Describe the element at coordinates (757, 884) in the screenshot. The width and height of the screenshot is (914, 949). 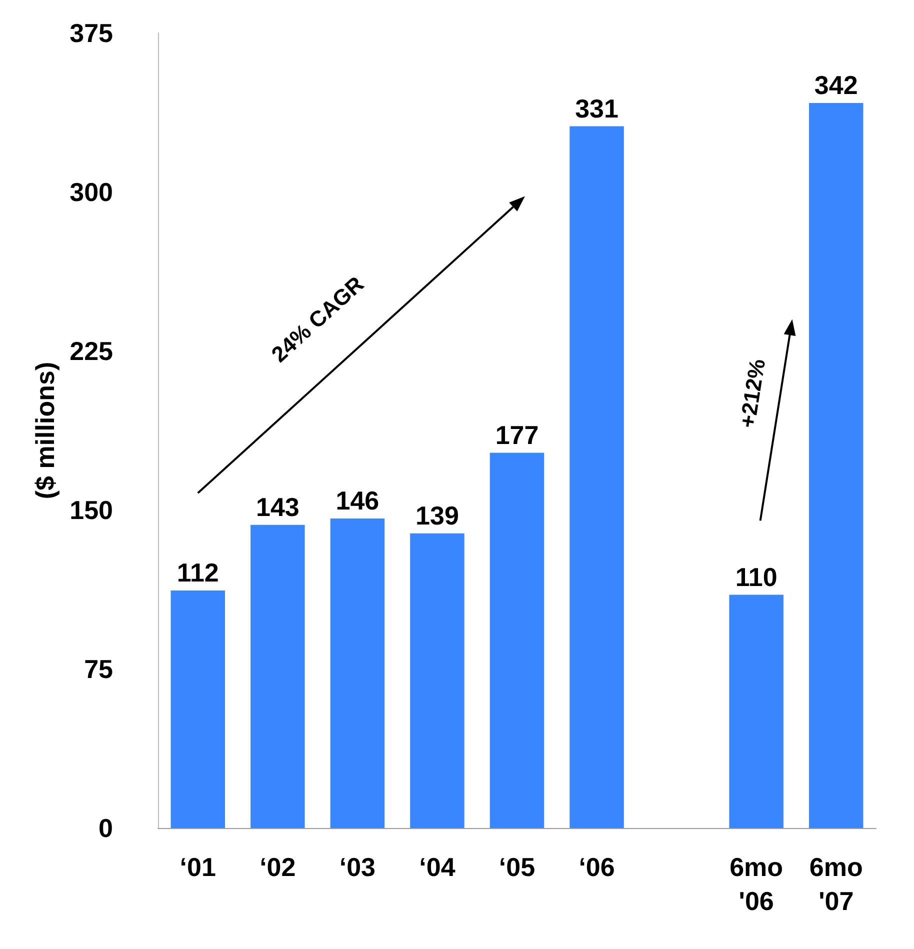
I see `x-tick-label: 6mo '06` at that location.